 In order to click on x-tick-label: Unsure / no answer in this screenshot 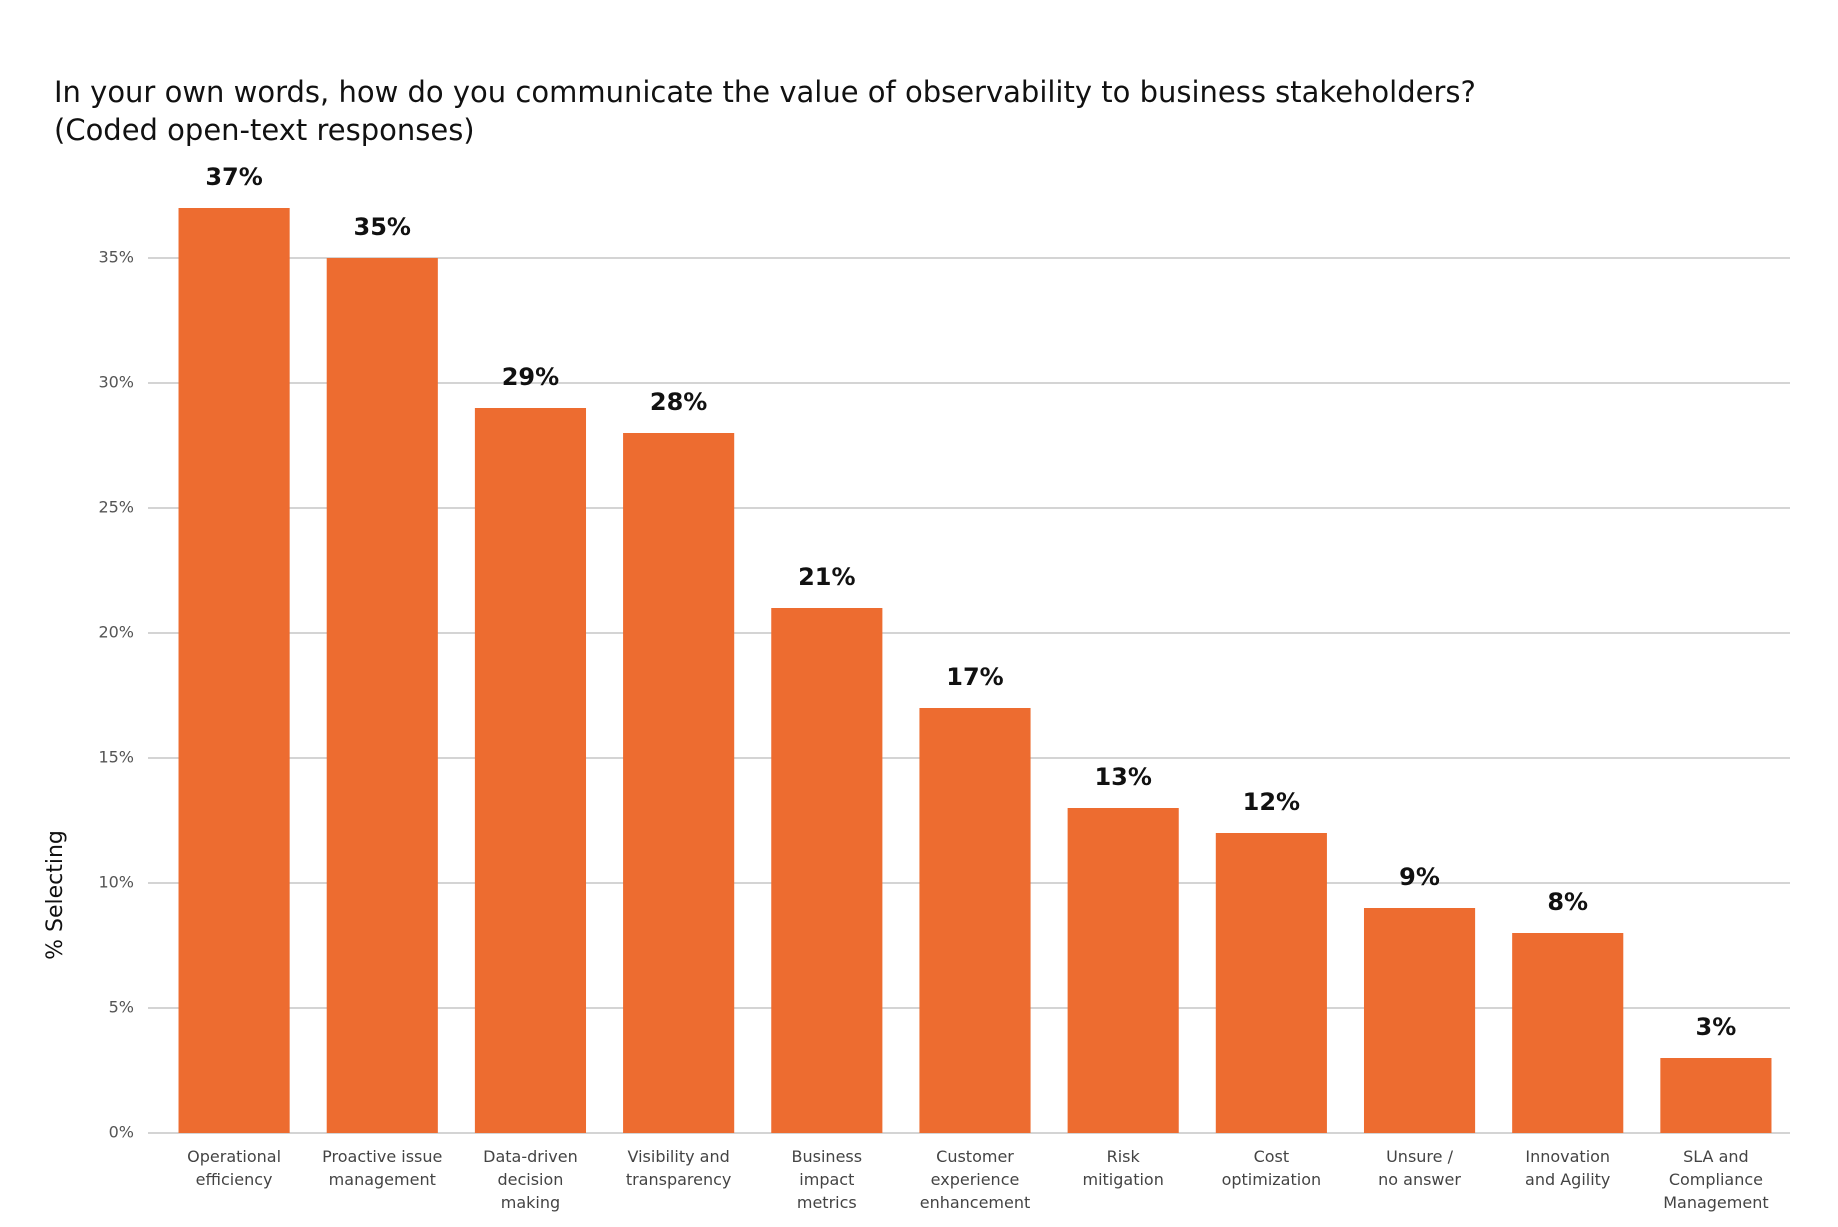, I will do `click(1419, 1168)`.